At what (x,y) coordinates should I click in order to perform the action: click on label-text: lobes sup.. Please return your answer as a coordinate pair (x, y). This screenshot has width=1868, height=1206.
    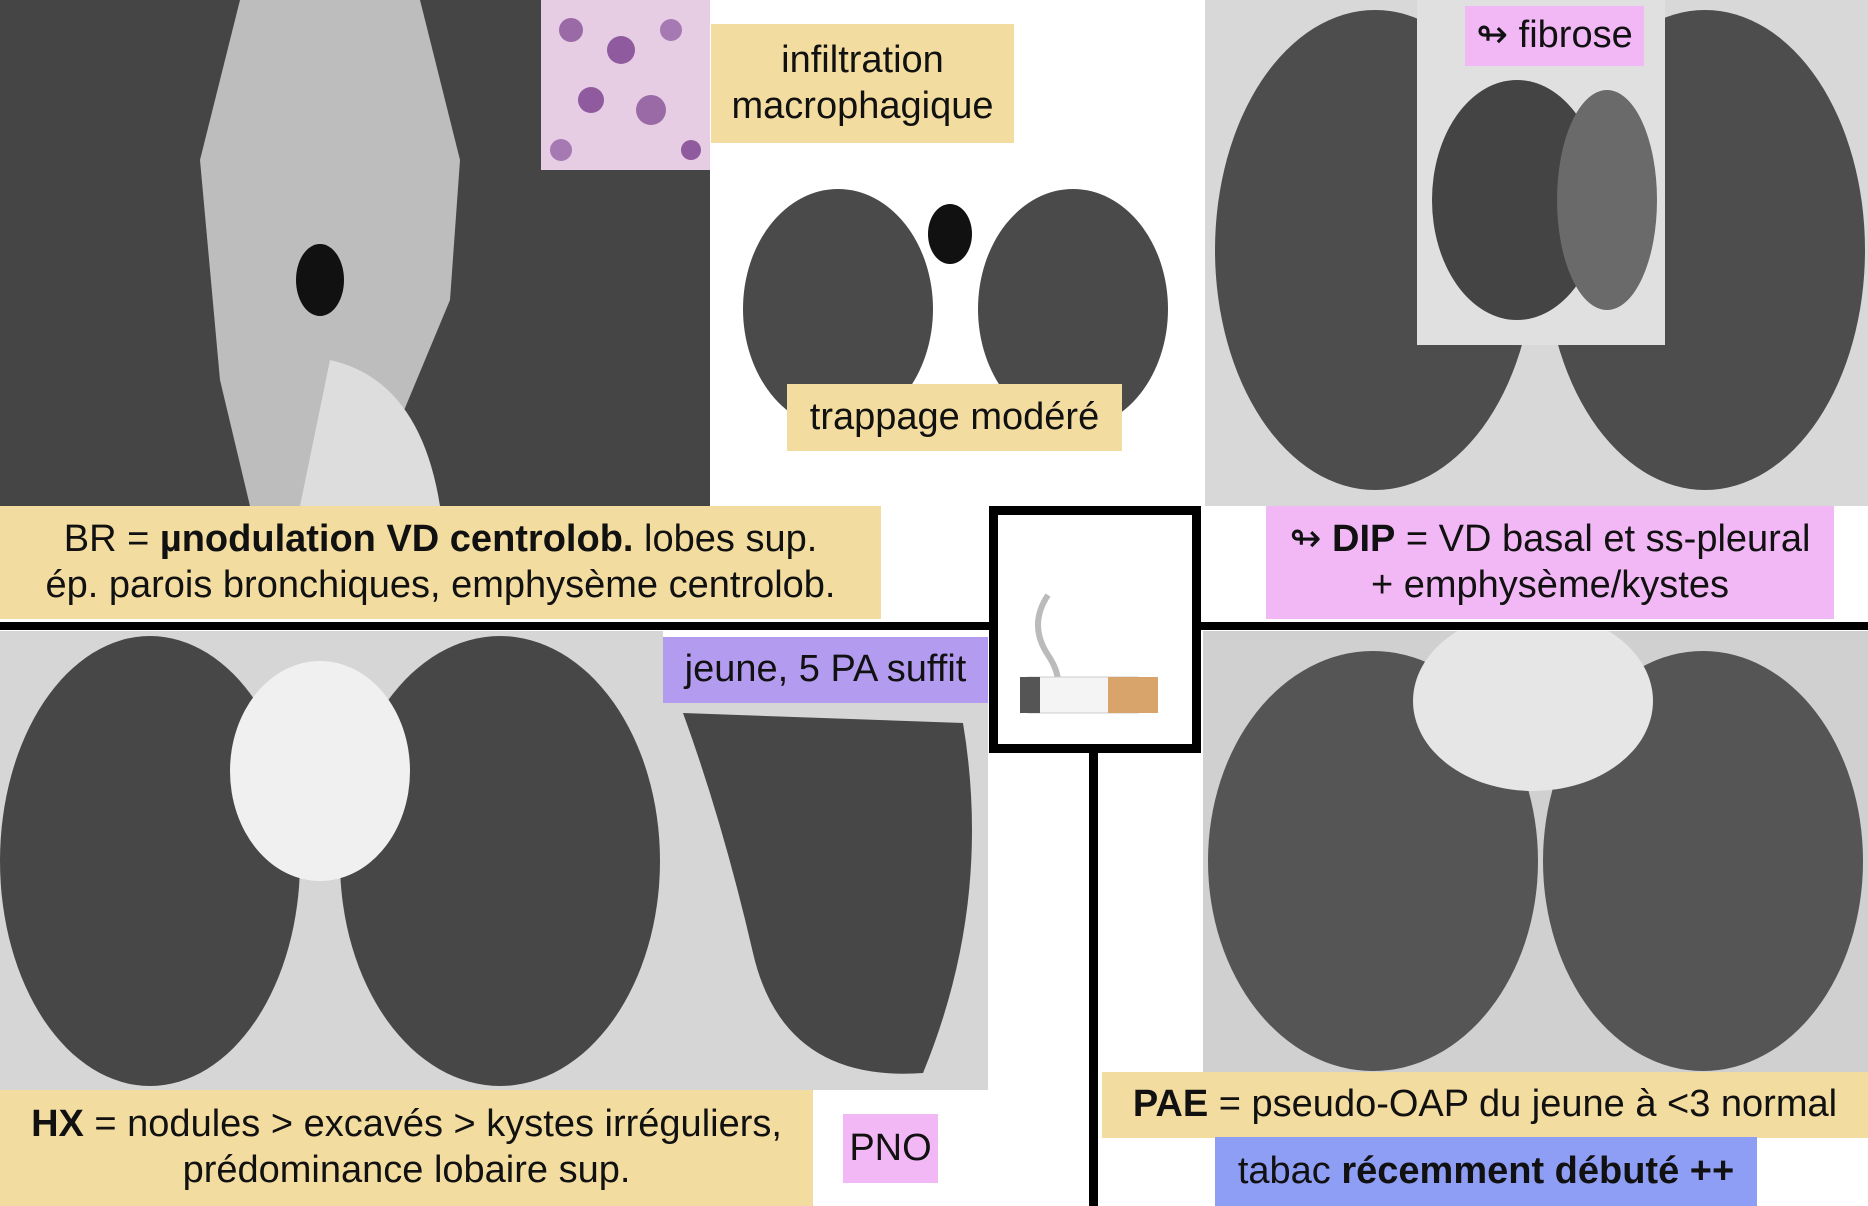
    Looking at the image, I should click on (725, 538).